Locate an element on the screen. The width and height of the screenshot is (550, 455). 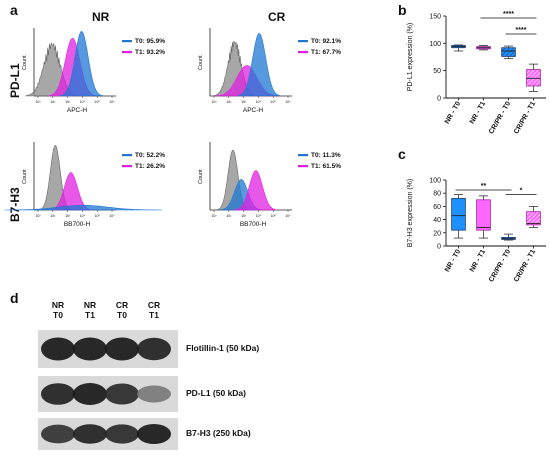
legend-t1: T1: 67.7% is located at coordinates (326, 52).